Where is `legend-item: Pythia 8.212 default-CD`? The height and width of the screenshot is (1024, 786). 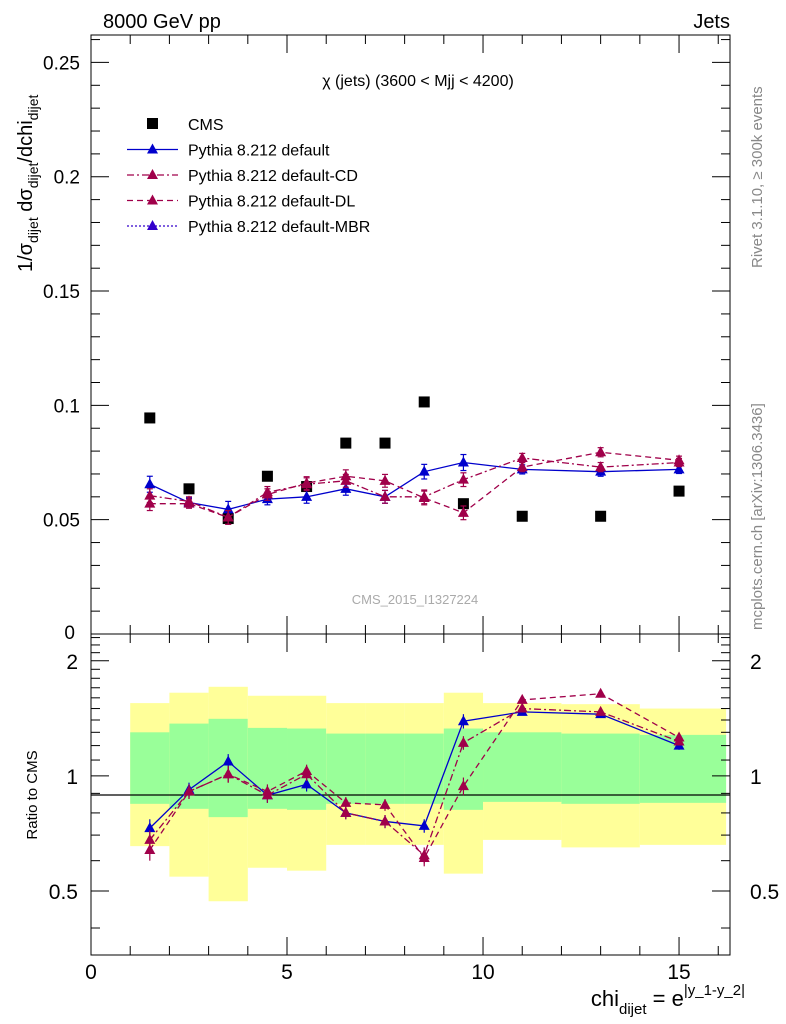 legend-item: Pythia 8.212 default-CD is located at coordinates (242, 176).